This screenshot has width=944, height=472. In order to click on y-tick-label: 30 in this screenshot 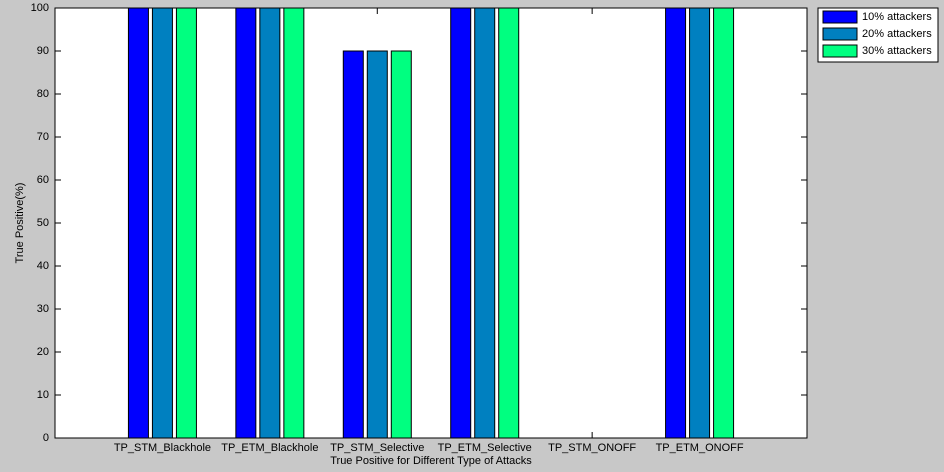, I will do `click(43, 309)`.